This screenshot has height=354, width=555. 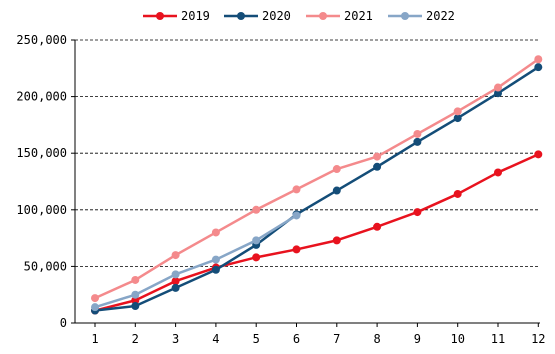 What do you see at coordinates (440, 16) in the screenshot?
I see `legend-label: 2022` at bounding box center [440, 16].